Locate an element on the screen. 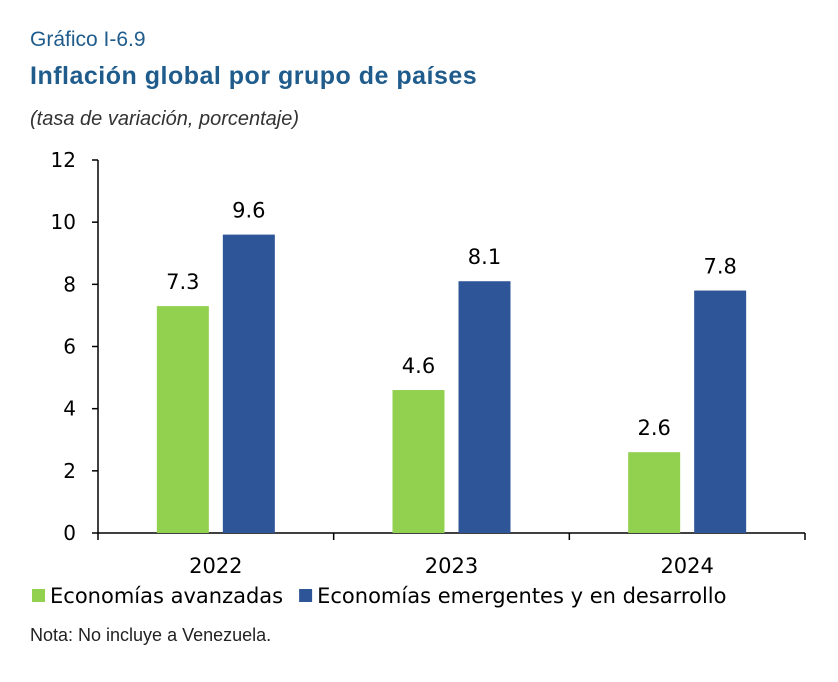 Image resolution: width=838 pixels, height=682 pixels. data-label: 9.6 is located at coordinates (248, 211).